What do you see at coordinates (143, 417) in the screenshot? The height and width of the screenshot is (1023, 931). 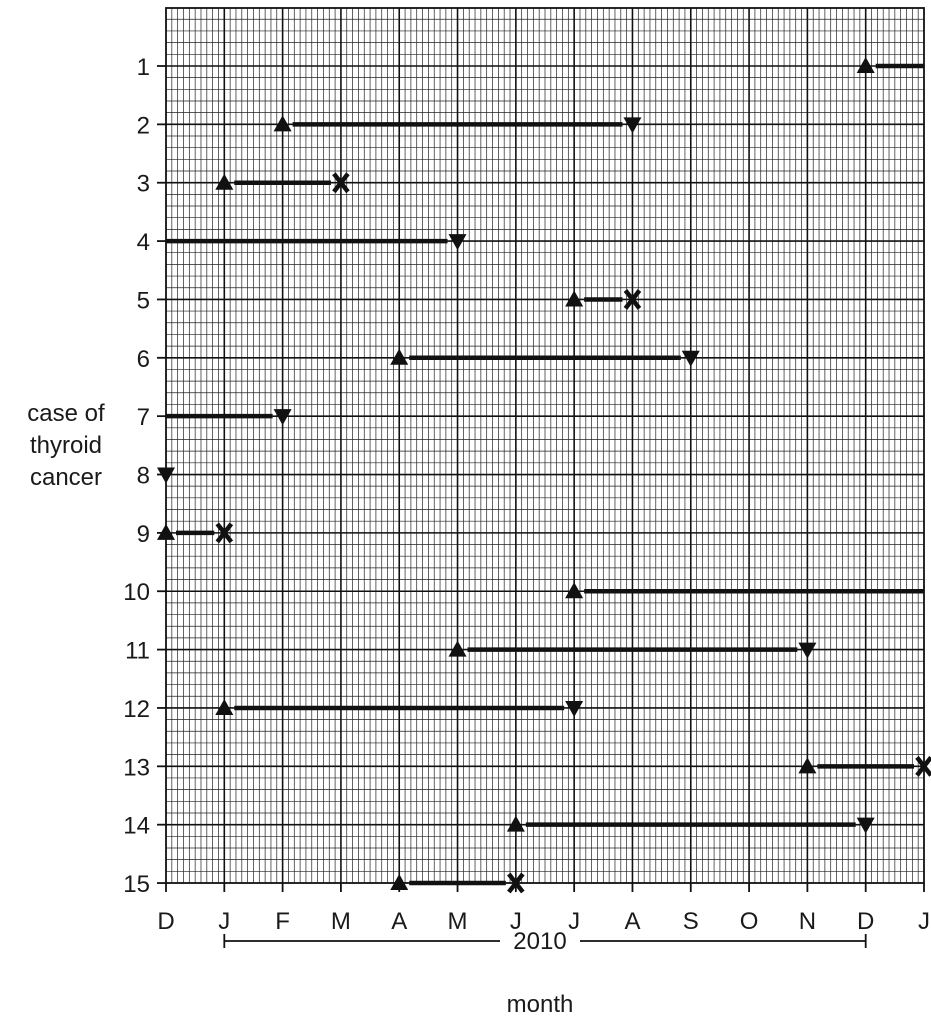 I see `y-tick-label: 7` at bounding box center [143, 417].